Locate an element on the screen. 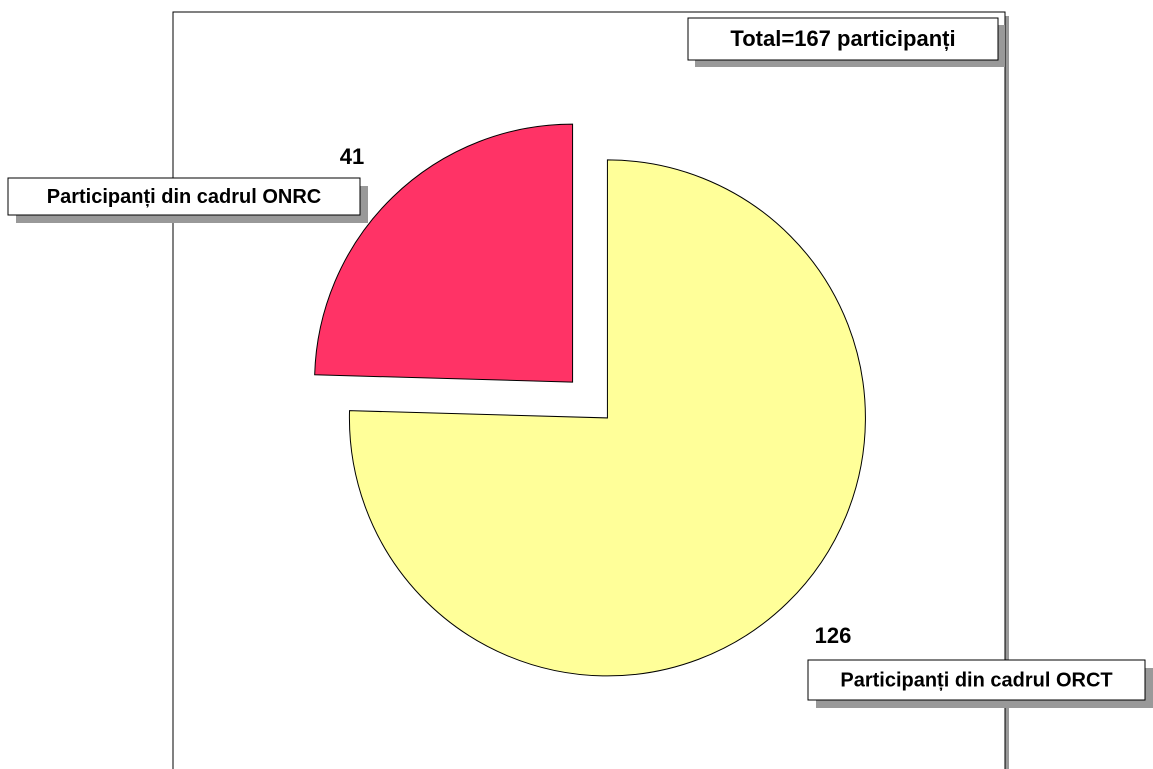 The height and width of the screenshot is (769, 1153). box is located at coordinates (843, 39).